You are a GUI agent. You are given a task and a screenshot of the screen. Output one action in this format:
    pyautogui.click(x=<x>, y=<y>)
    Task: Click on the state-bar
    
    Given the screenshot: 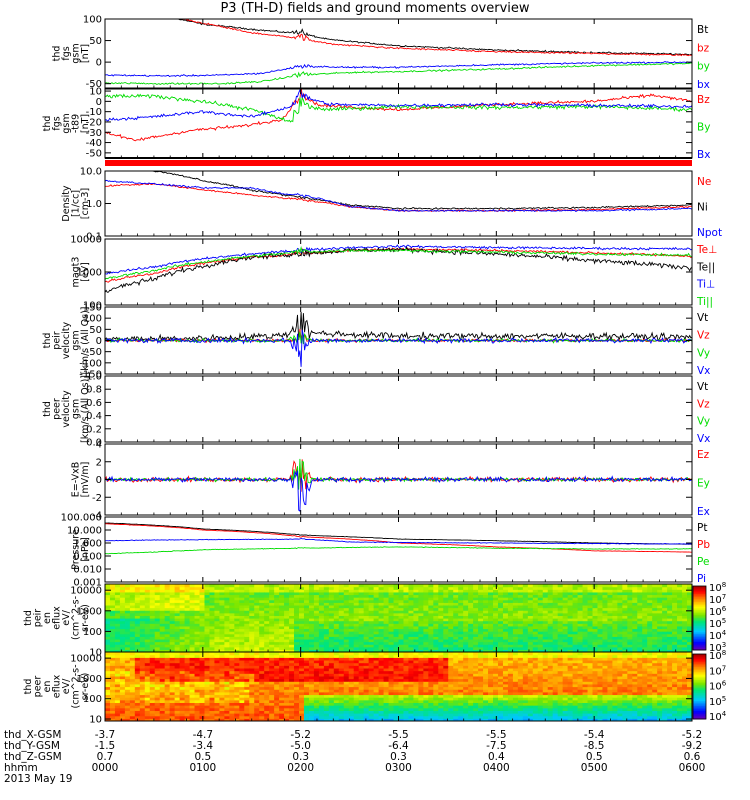 What is the action you would take?
    pyautogui.click(x=398, y=163)
    